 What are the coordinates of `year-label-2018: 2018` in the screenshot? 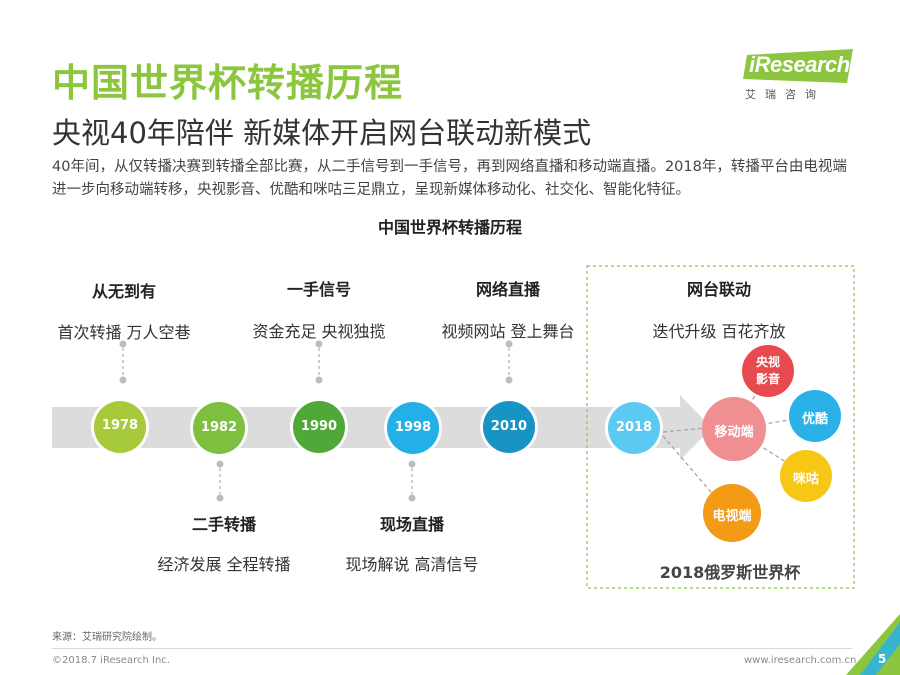 It's located at (634, 427).